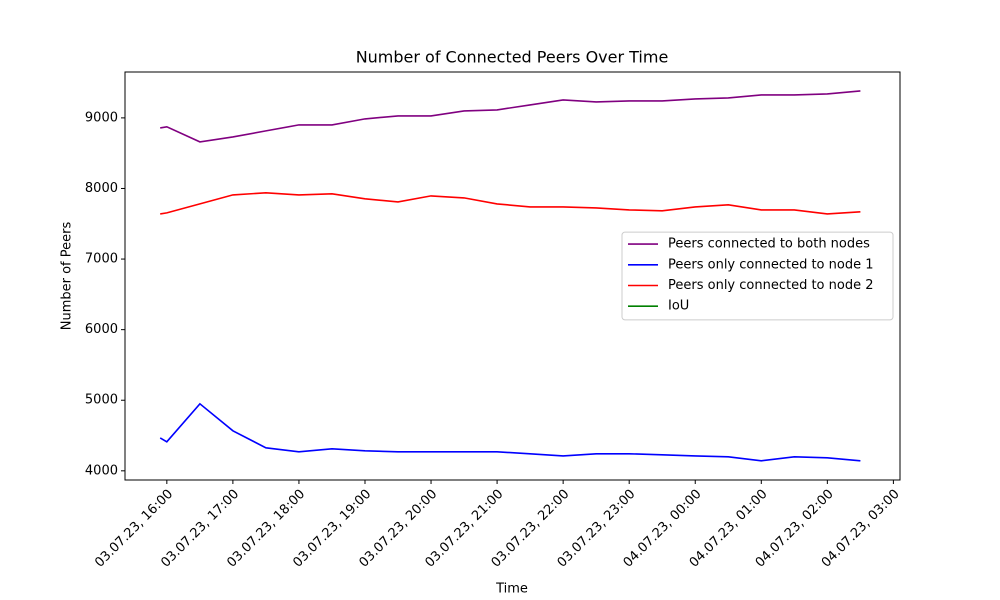 Image resolution: width=1000 pixels, height=600 pixels. I want to click on legend-label: Peers only connected to node 1, so click(771, 264).